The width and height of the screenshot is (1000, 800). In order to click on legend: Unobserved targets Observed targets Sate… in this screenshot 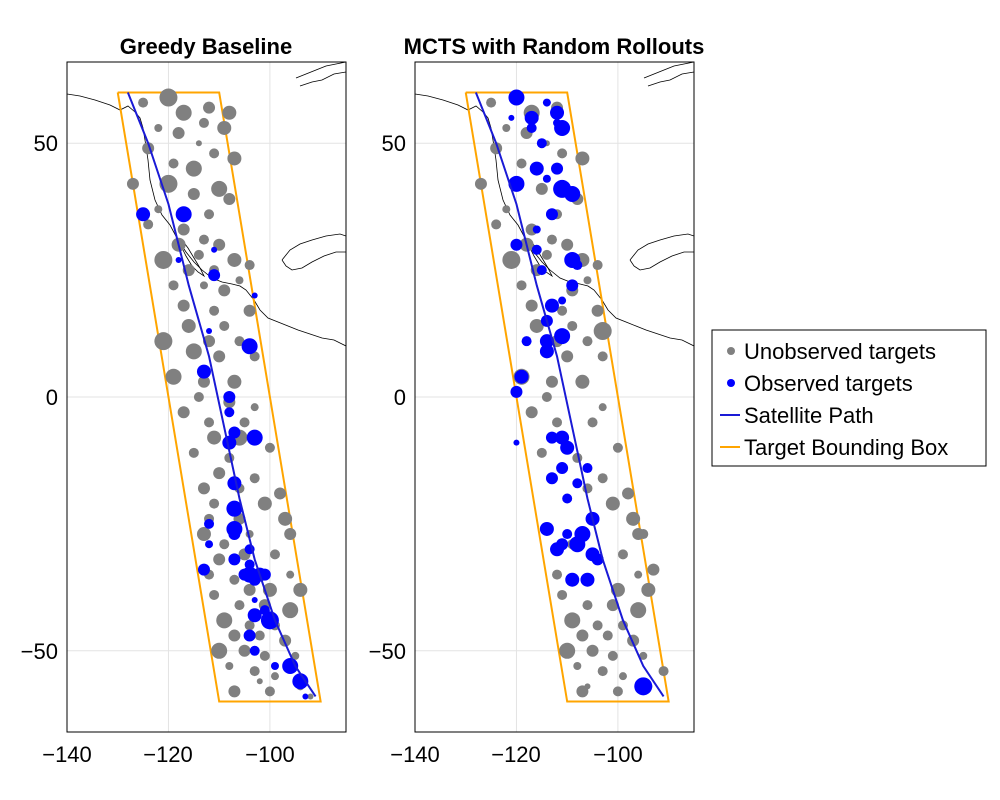, I will do `click(849, 398)`.